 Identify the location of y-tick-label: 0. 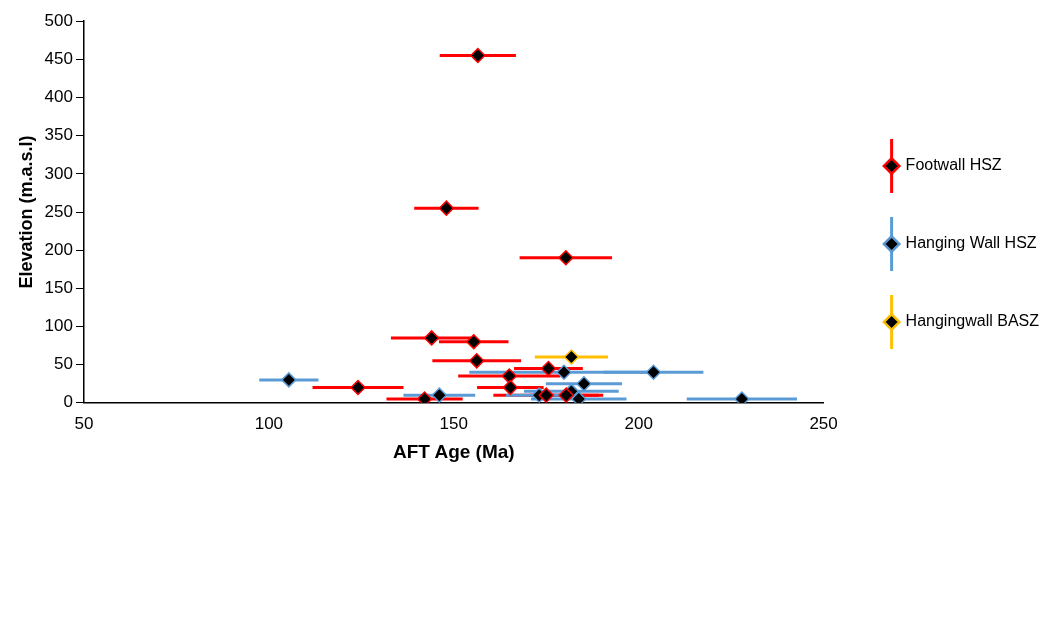
(68, 402).